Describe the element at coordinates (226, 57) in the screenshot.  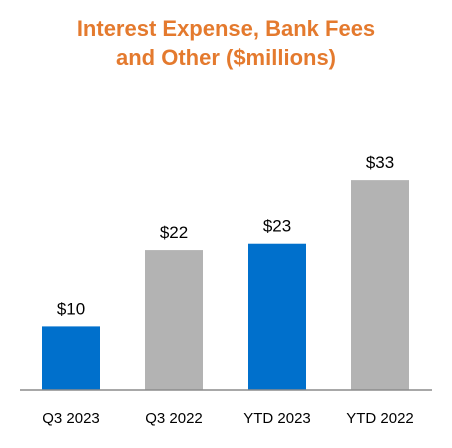
I see `chart-title-line-2: and Other ($millions)` at that location.